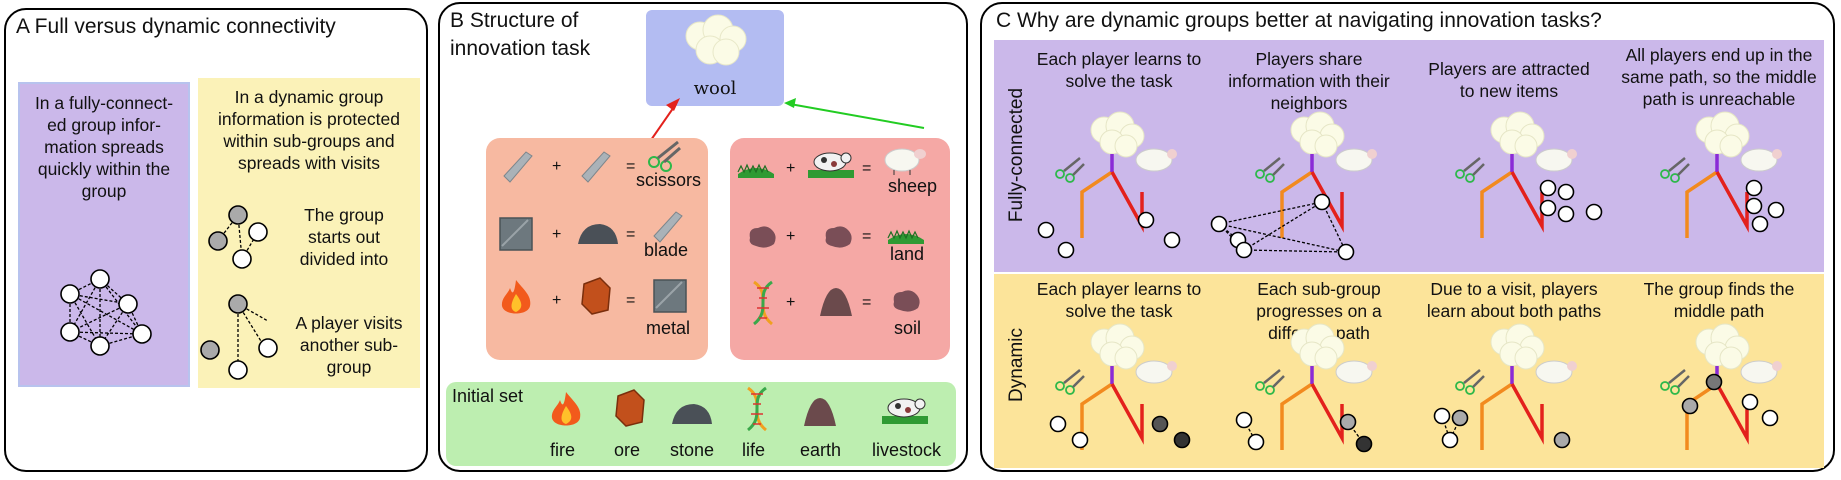  I want to click on panel-b-title-line1: B Structure of, so click(514, 20).